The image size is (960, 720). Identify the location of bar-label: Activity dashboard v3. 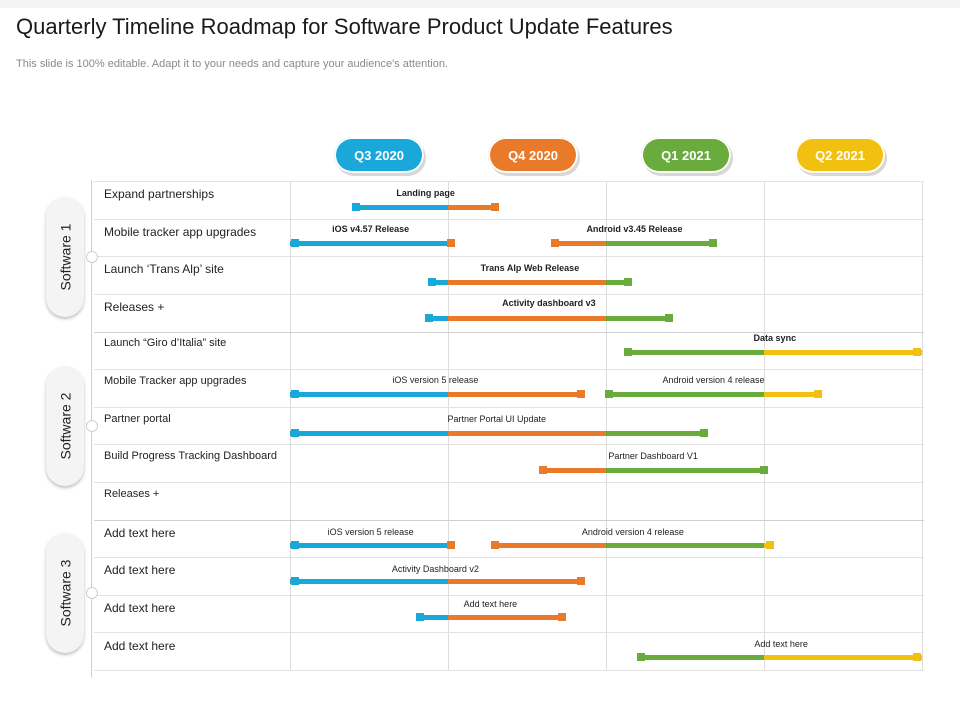
(549, 303).